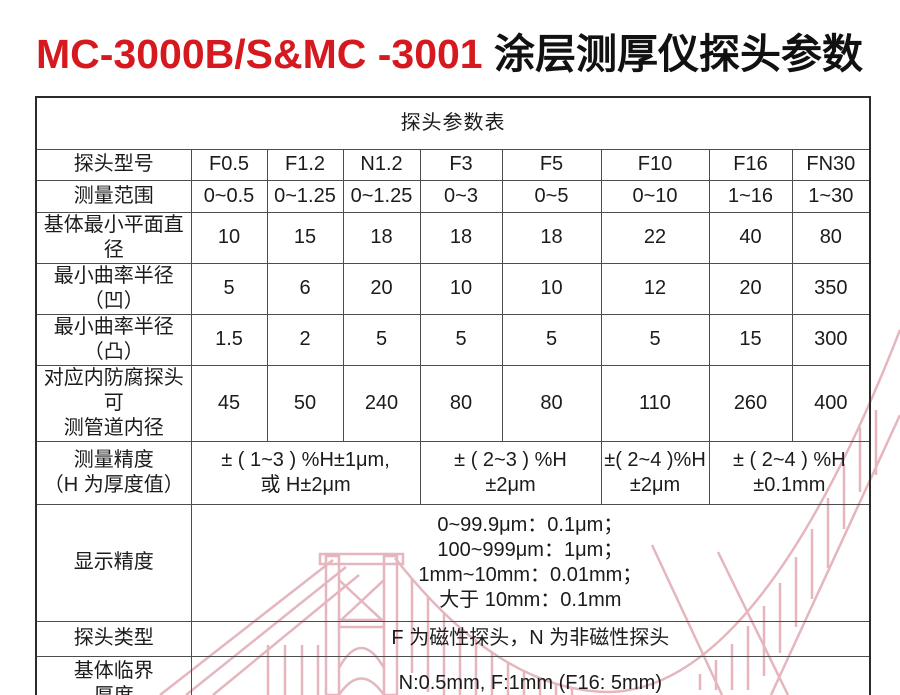 The image size is (900, 695). What do you see at coordinates (510, 459) in the screenshot?
I see `accuracy-cell-line1: ± ( 2~3 ) %H` at bounding box center [510, 459].